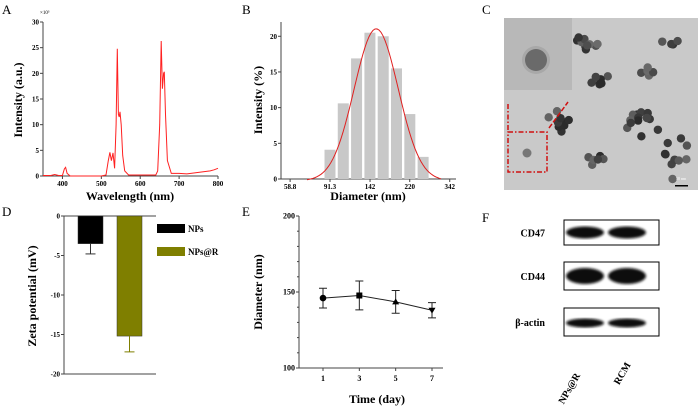  I want to click on band-label: β-actin, so click(530, 323).